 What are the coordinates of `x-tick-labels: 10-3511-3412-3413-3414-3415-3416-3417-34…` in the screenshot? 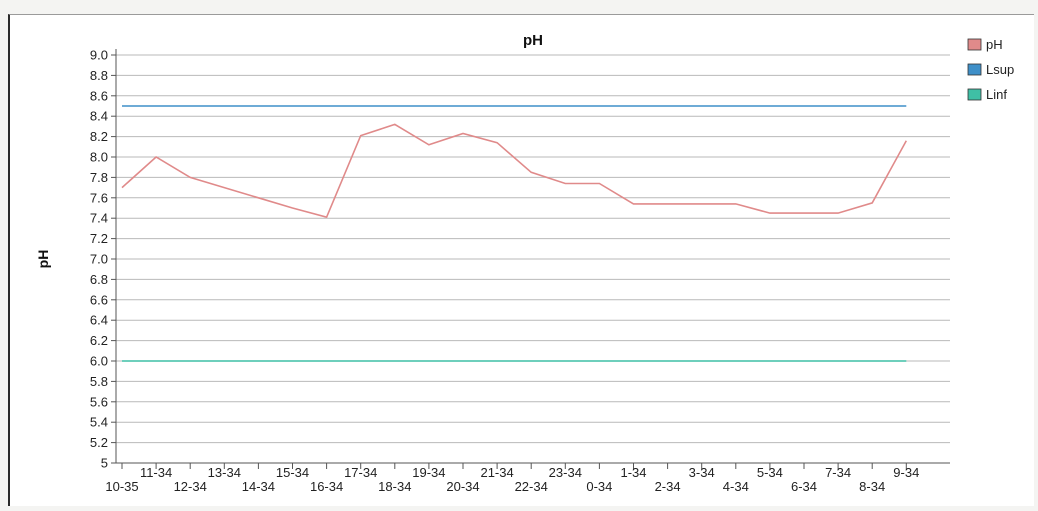 It's located at (512, 479).